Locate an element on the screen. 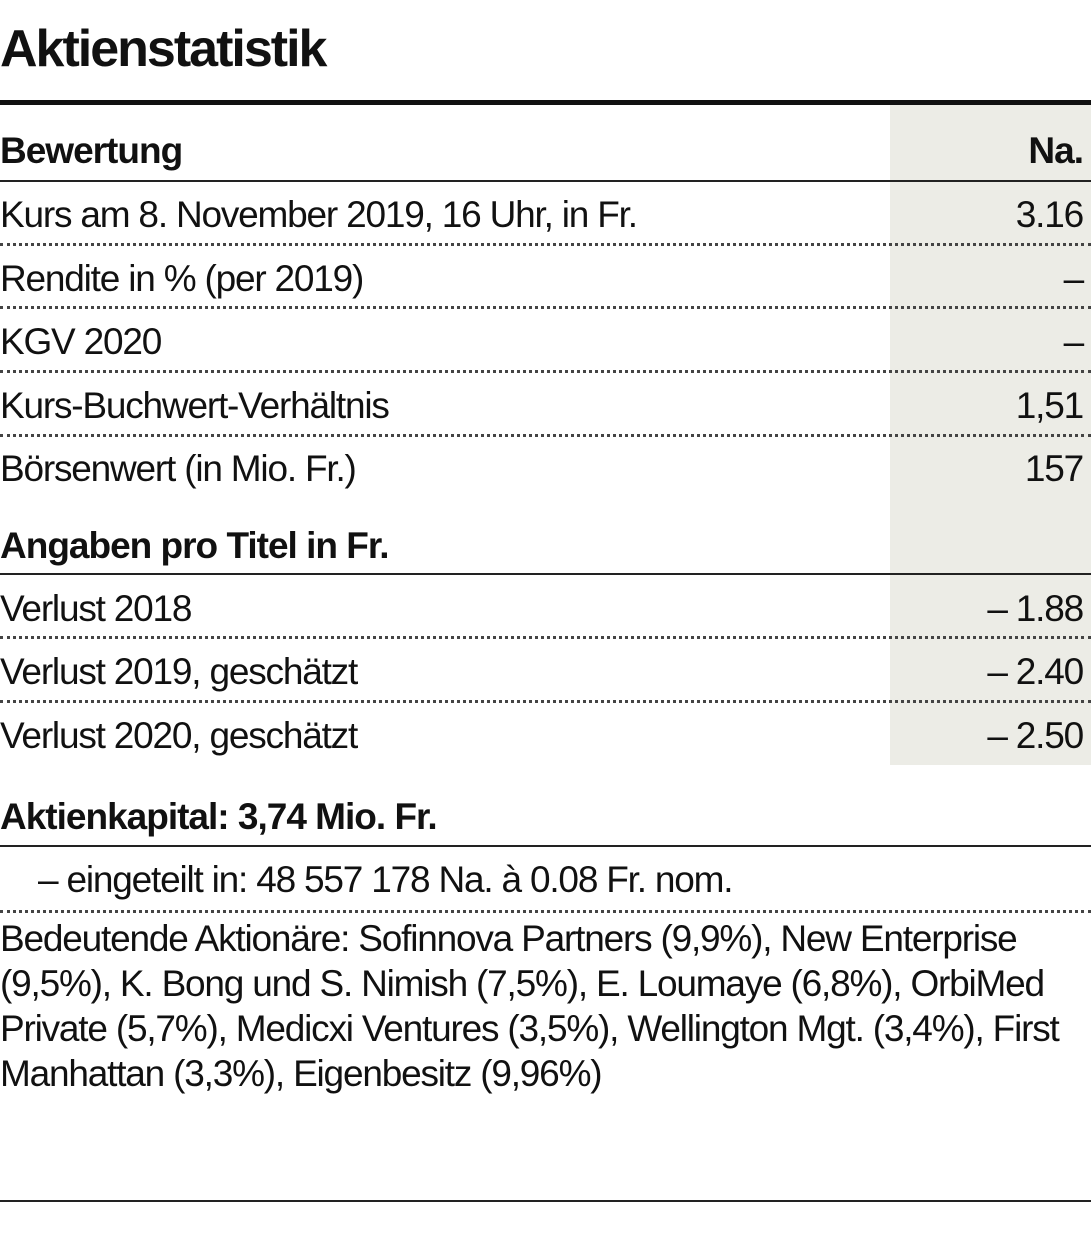  row-value: – 1.88 is located at coordinates (1035, 608).